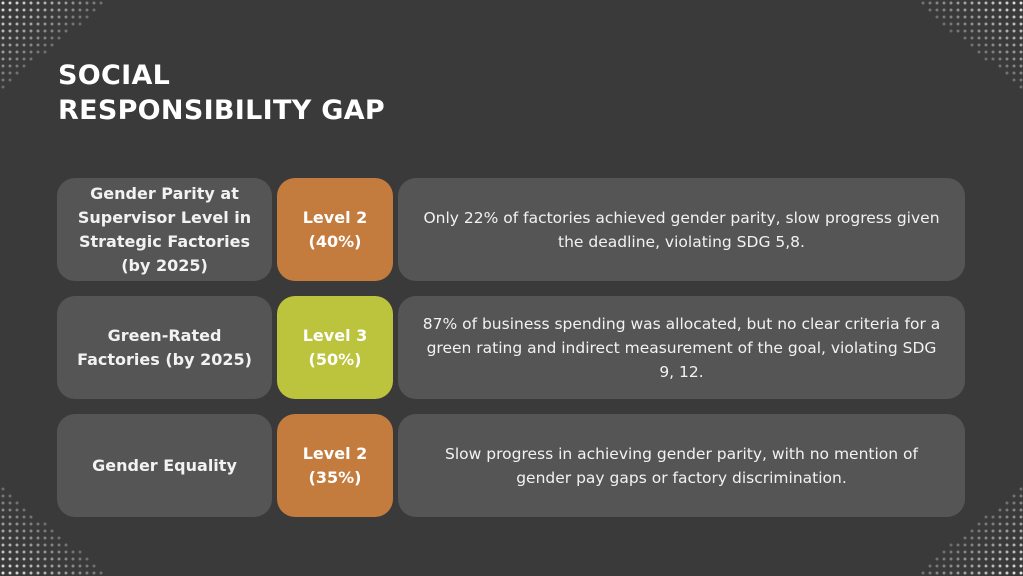  I want to click on title-line-2: RESPONSIBILITY GAP, so click(222, 110).